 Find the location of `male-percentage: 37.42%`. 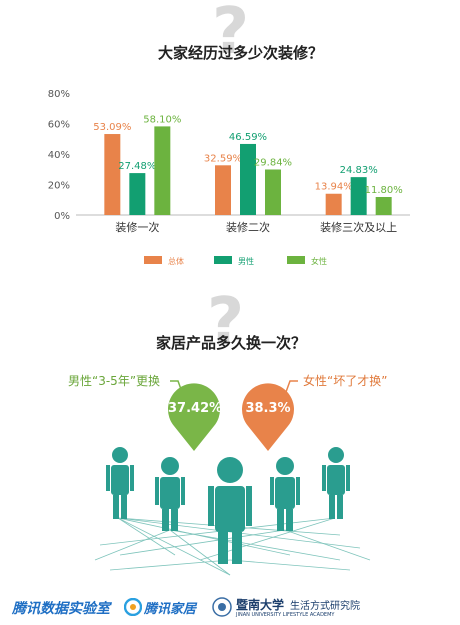

male-percentage: 37.42% is located at coordinates (195, 408).